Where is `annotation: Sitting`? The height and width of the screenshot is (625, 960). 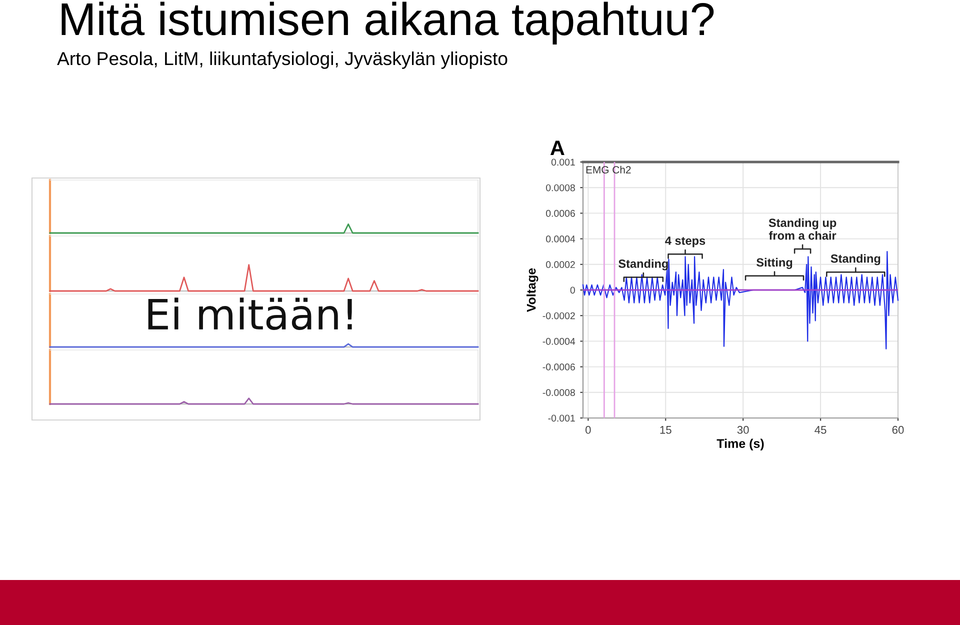
annotation: Sitting is located at coordinates (774, 263).